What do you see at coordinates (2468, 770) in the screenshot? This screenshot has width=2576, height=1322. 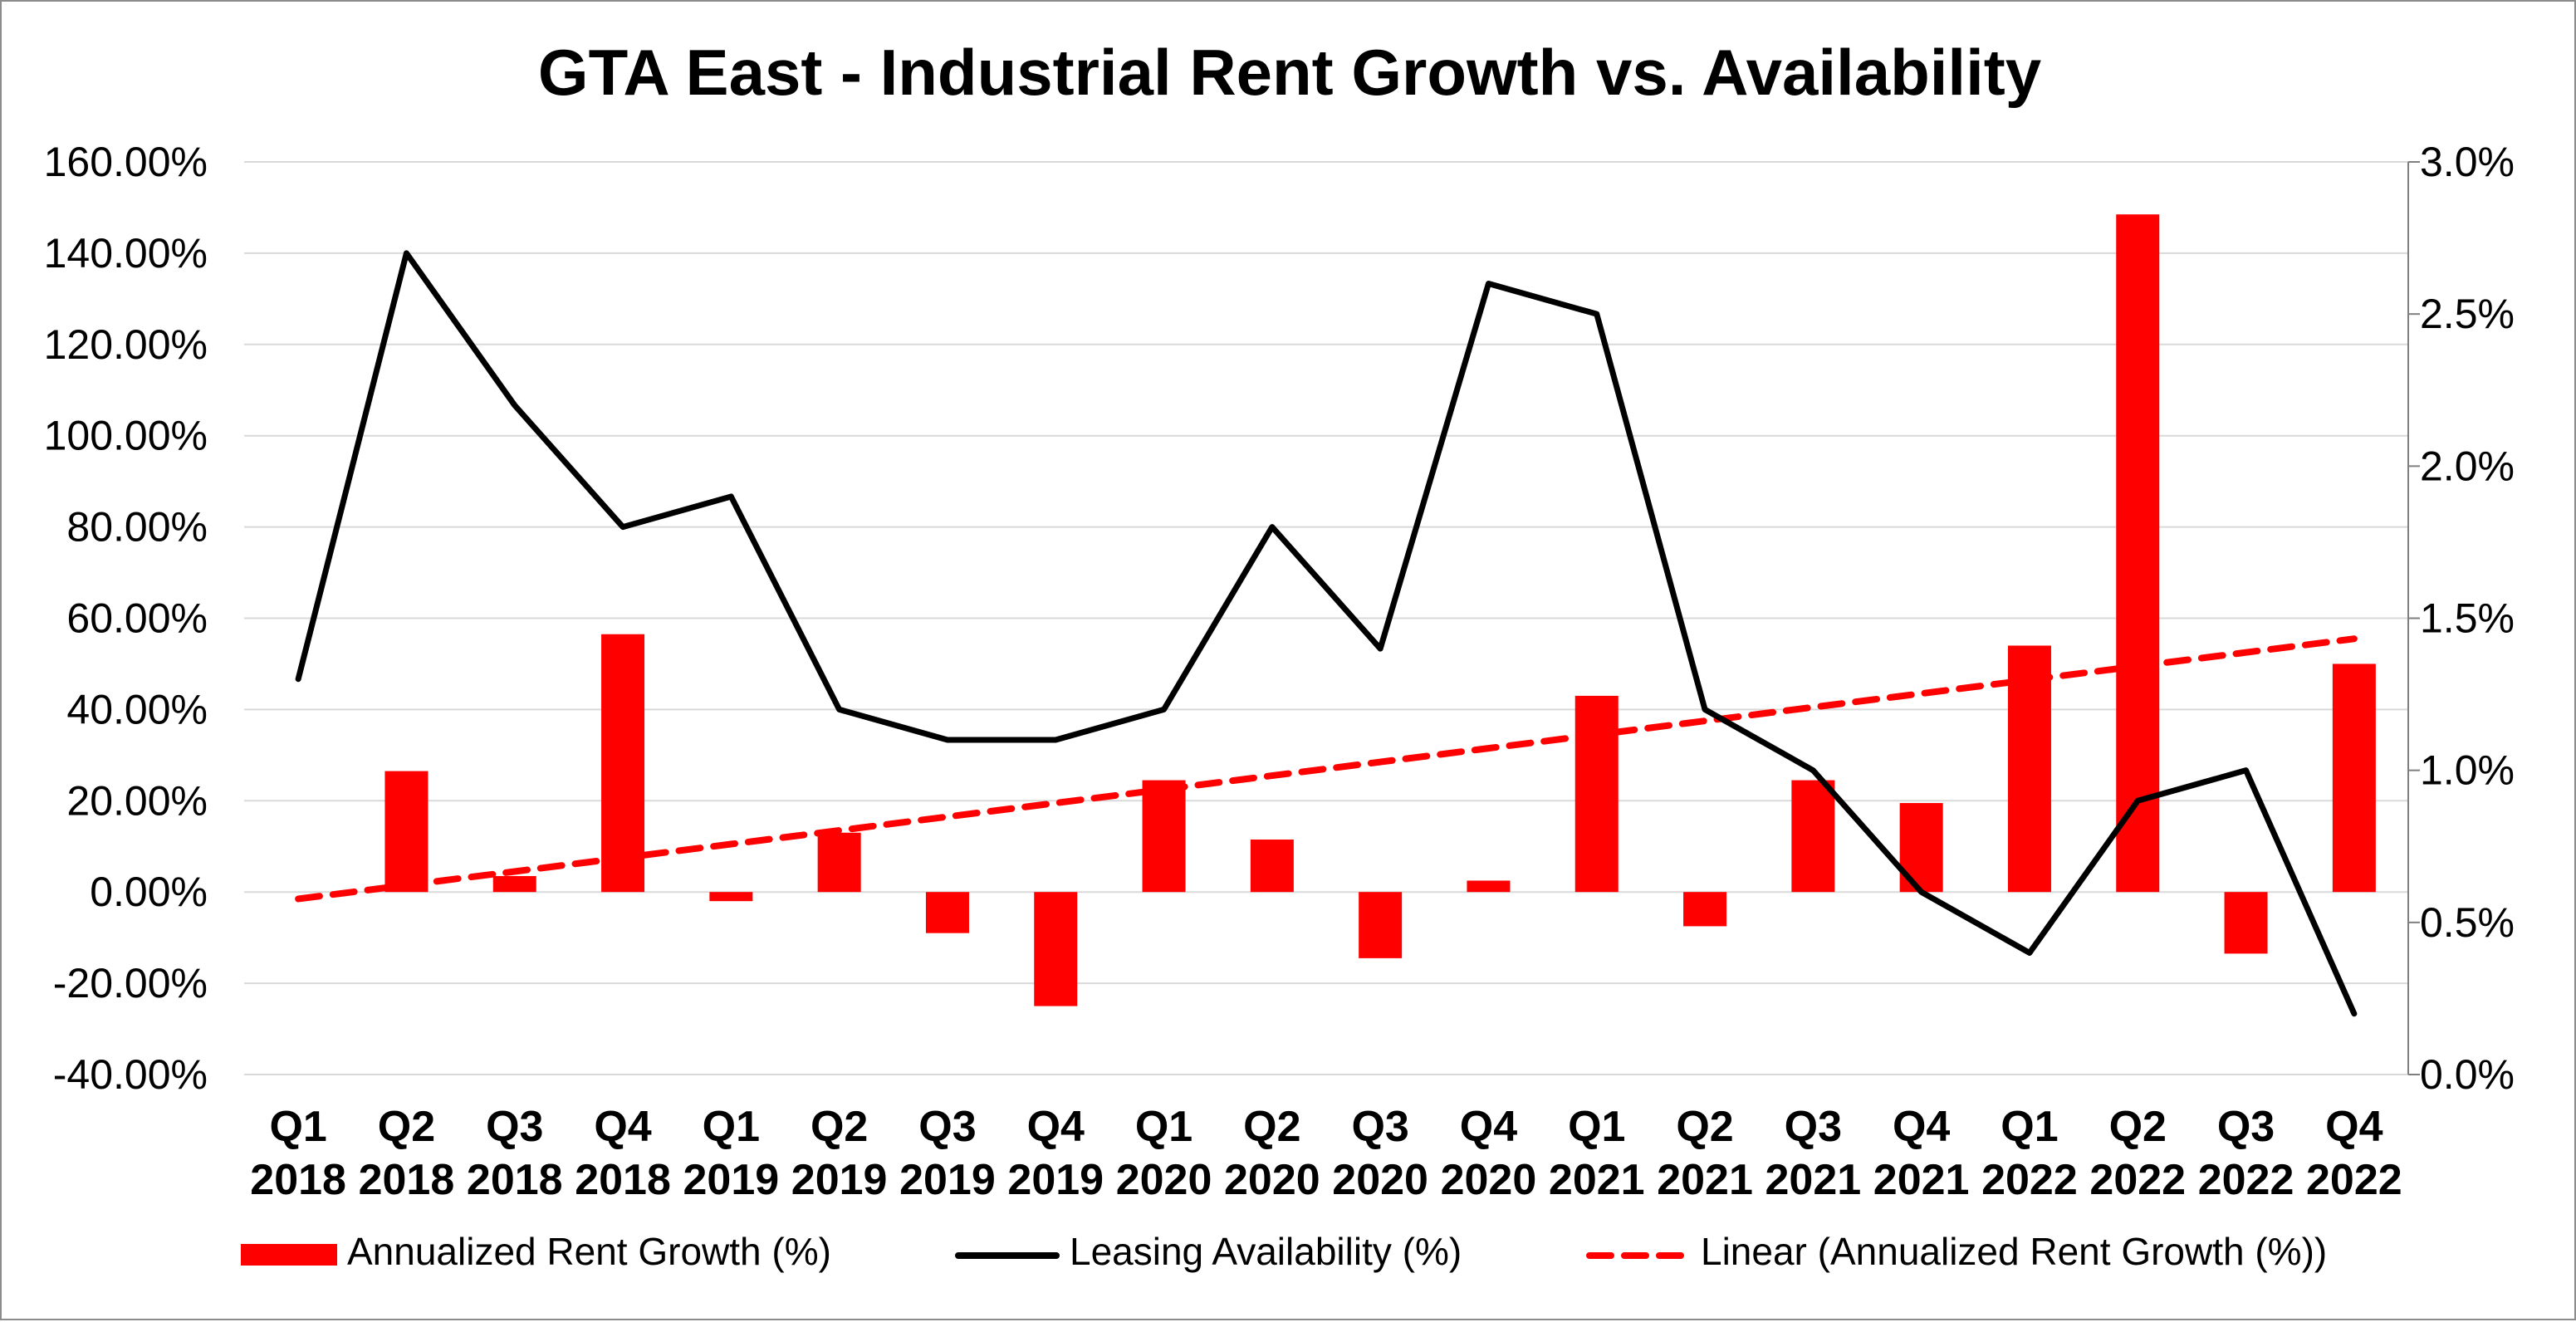 I see `right-tick-label: 1.0%` at bounding box center [2468, 770].